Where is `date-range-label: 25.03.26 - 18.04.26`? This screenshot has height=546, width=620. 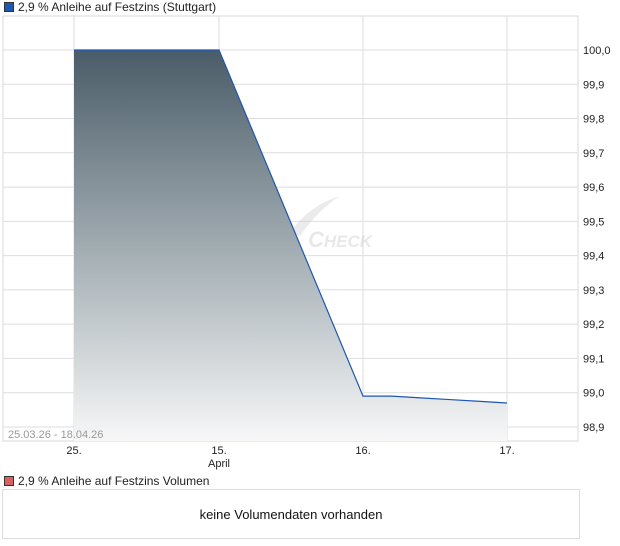 date-range-label: 25.03.26 - 18.04.26 is located at coordinates (55, 435).